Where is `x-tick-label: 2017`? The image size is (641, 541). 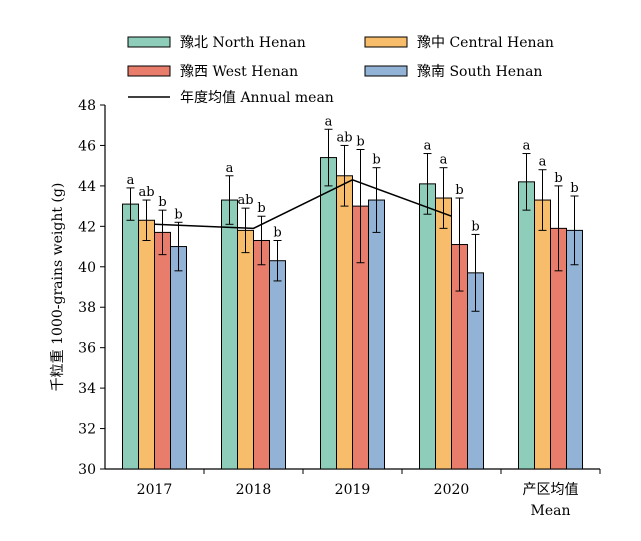 x-tick-label: 2017 is located at coordinates (155, 490).